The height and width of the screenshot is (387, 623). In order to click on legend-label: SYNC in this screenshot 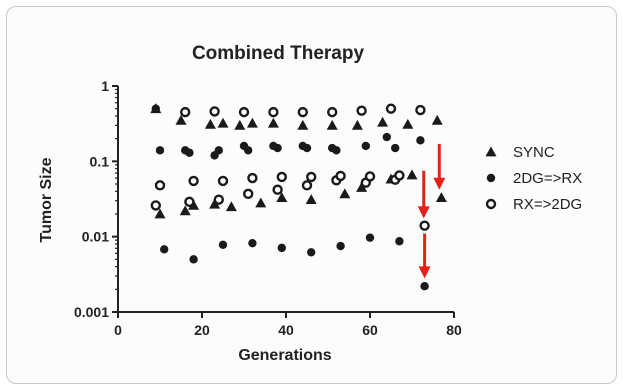, I will do `click(534, 152)`.